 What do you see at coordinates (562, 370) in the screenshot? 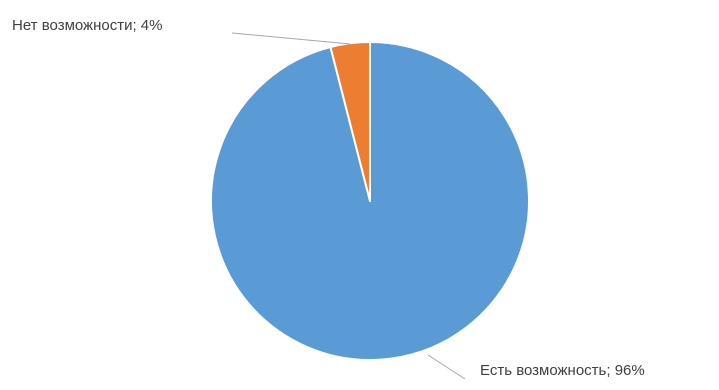
I see `data-label-0: Есть возможность; 96%` at bounding box center [562, 370].